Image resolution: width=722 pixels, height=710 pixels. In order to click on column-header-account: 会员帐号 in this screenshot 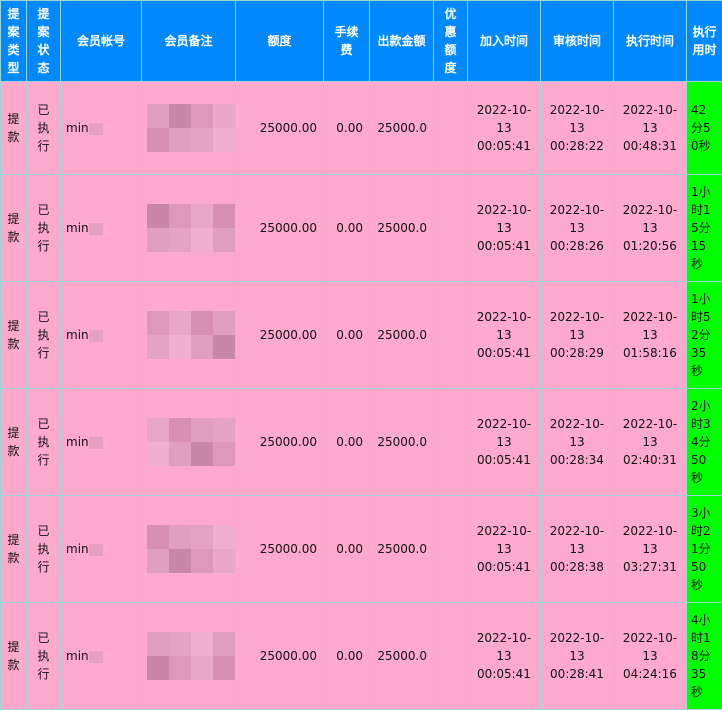, I will do `click(101, 41)`.